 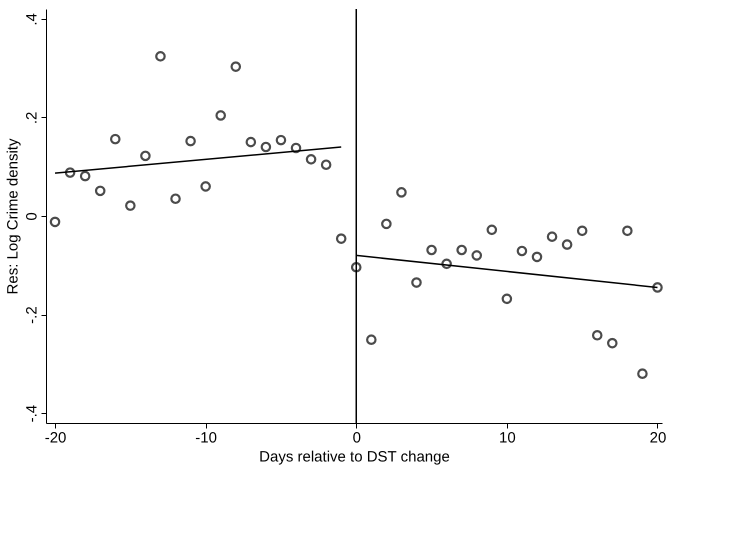 I want to click on x-axis-title: Days relative to DST change, so click(x=354, y=457).